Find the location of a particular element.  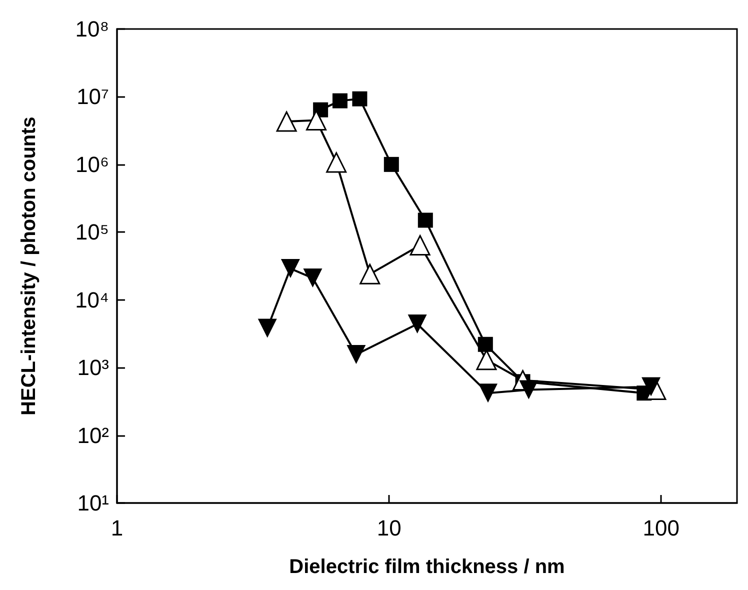

y-tick-label: 10⁵ is located at coordinates (92, 232).